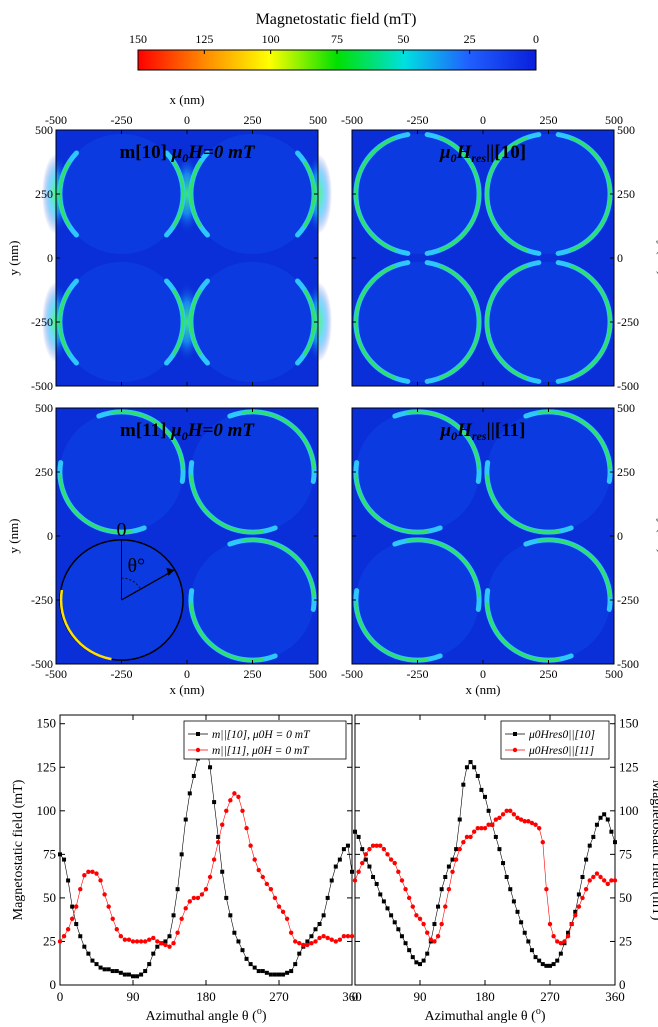 This screenshot has height=1027, width=658. What do you see at coordinates (625, 853) in the screenshot?
I see `y-tick-label: 75` at bounding box center [625, 853].